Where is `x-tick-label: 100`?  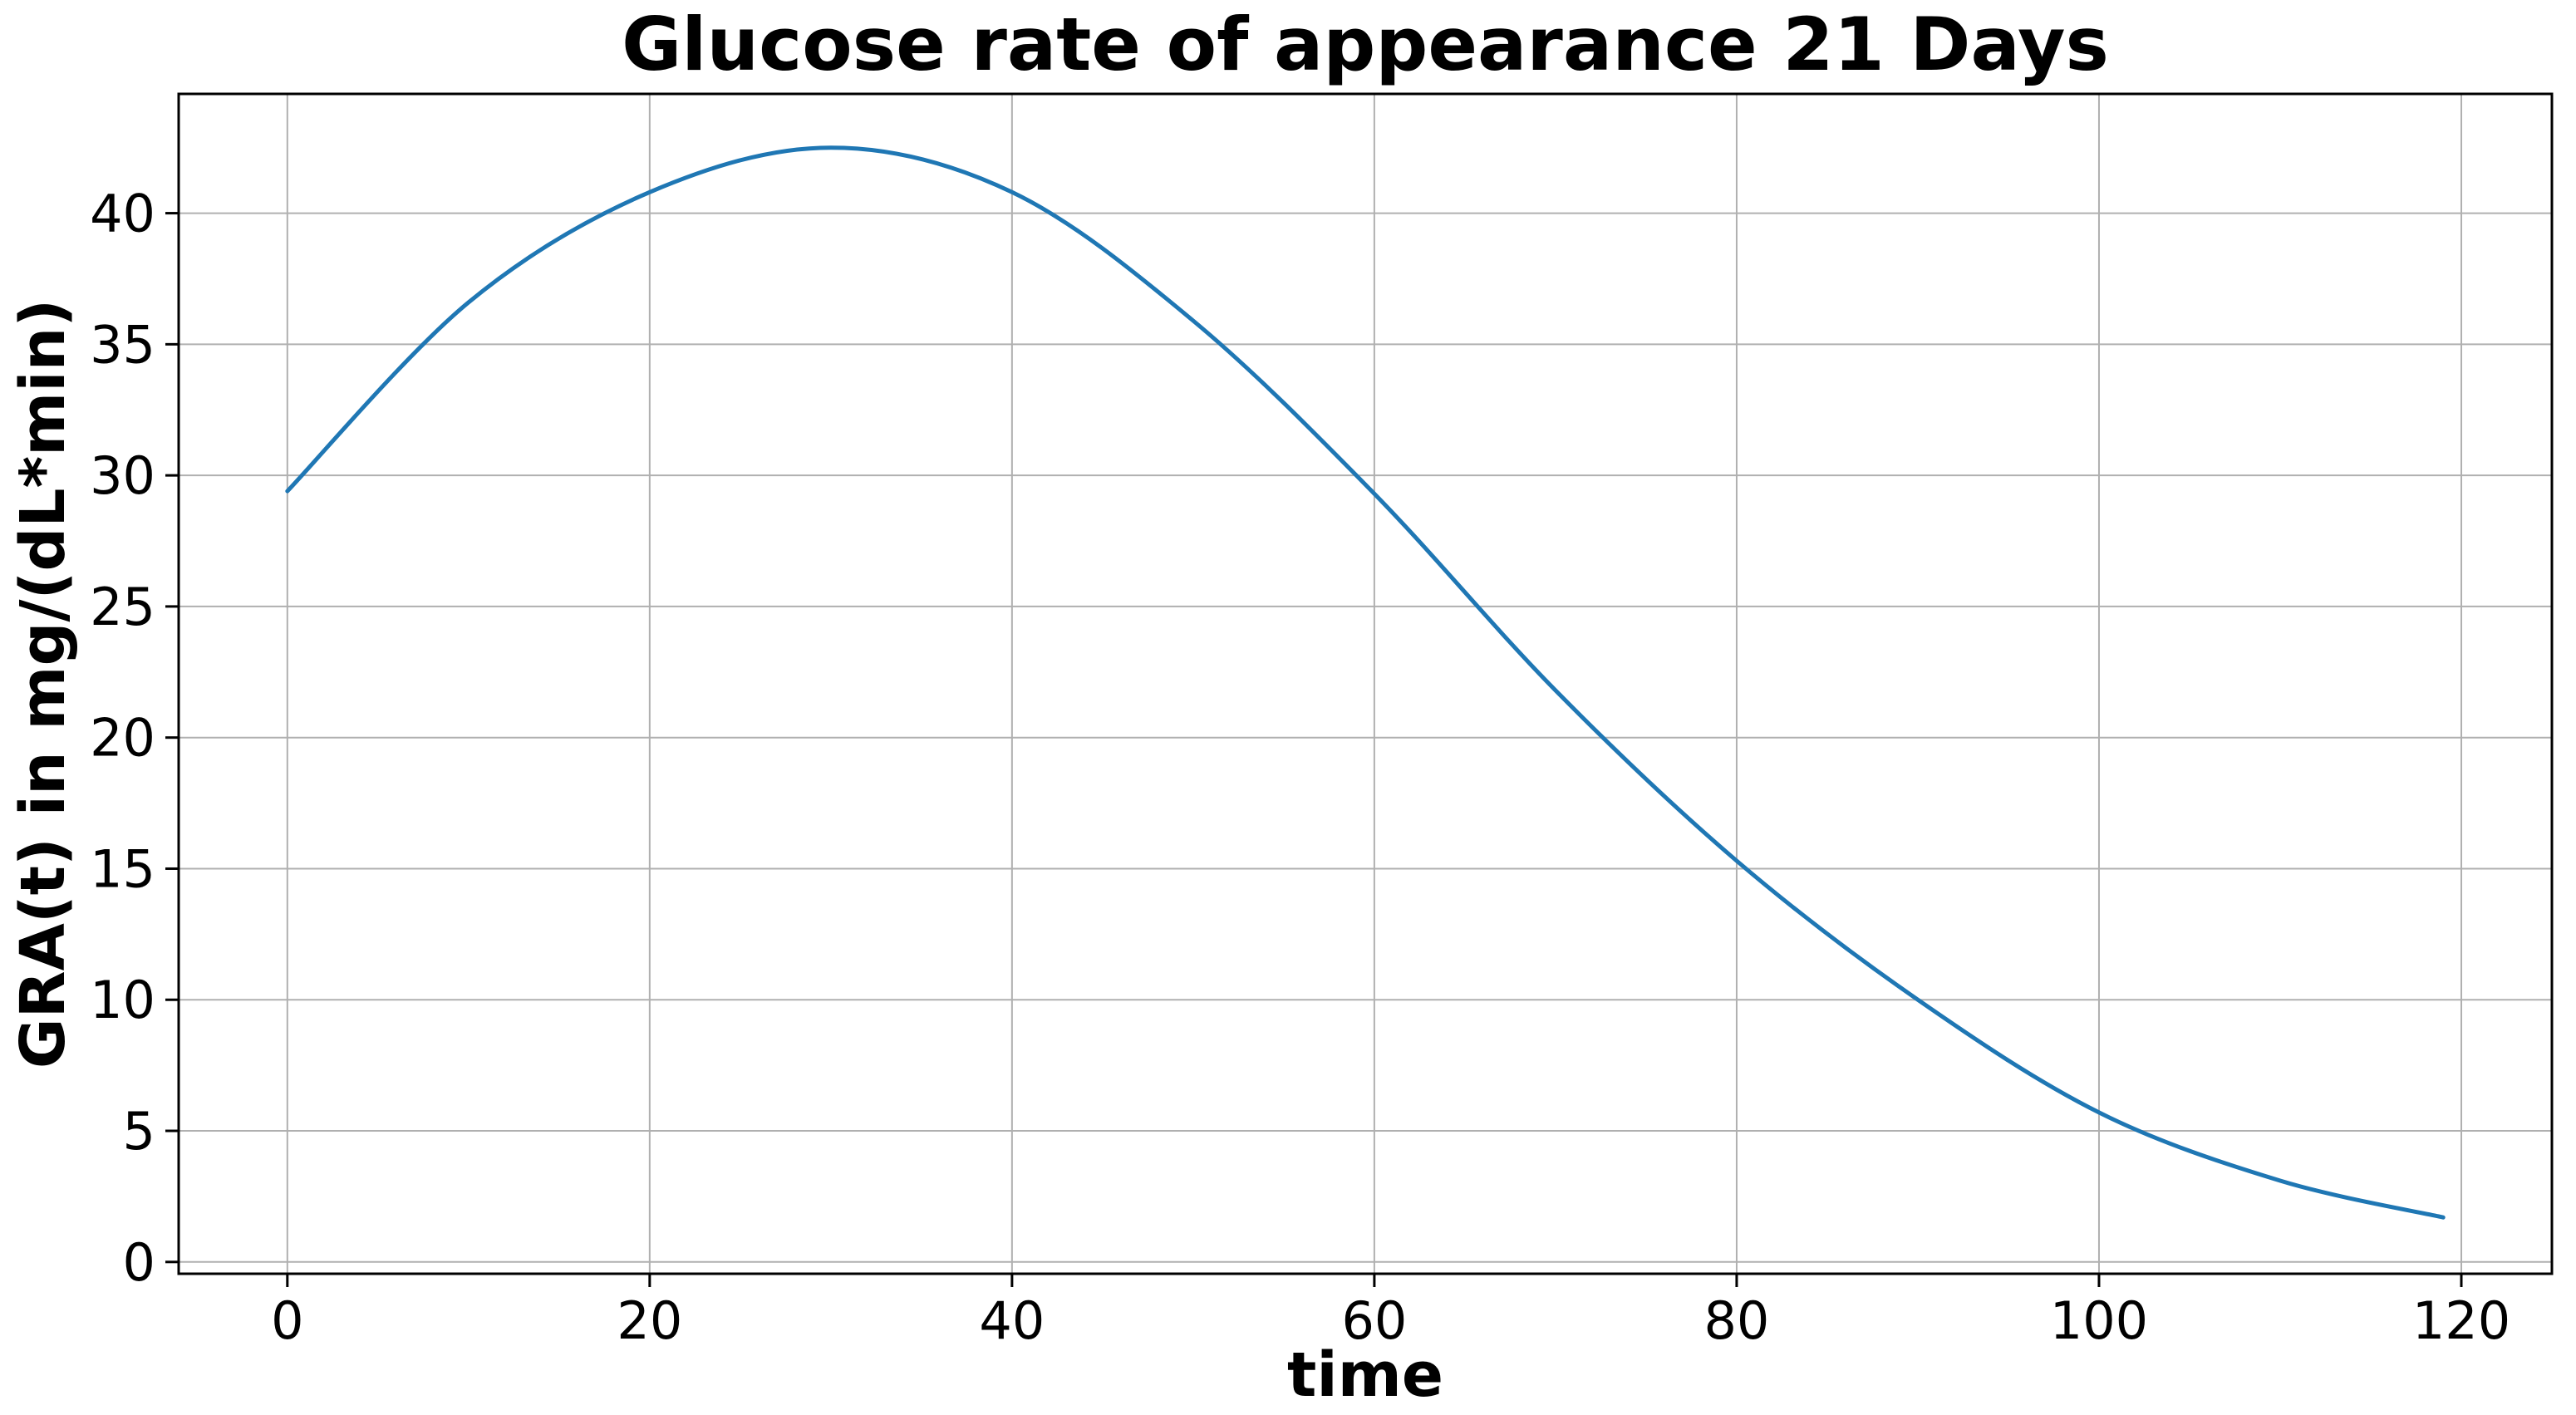 x-tick-label: 100 is located at coordinates (2099, 1320).